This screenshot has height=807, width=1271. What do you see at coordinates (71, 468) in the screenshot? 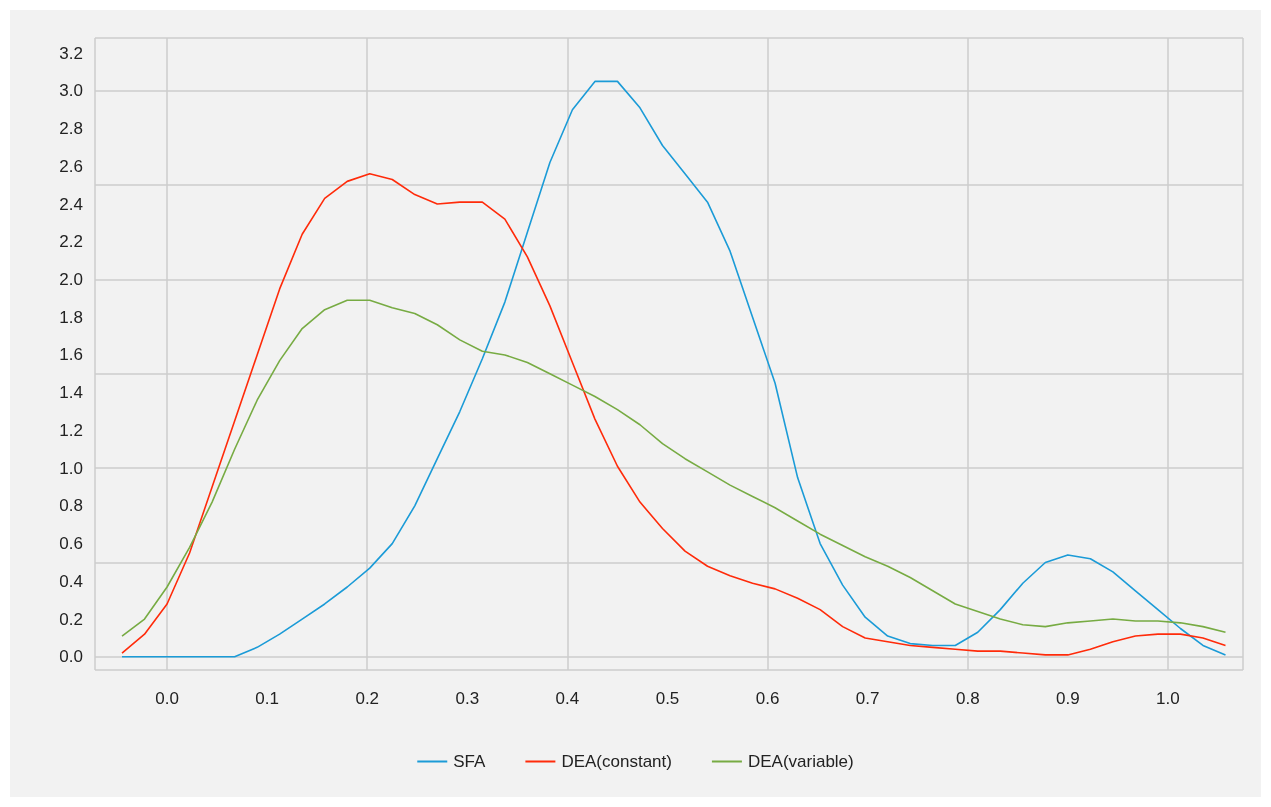
I see `y-tick-label: 1.0` at bounding box center [71, 468].